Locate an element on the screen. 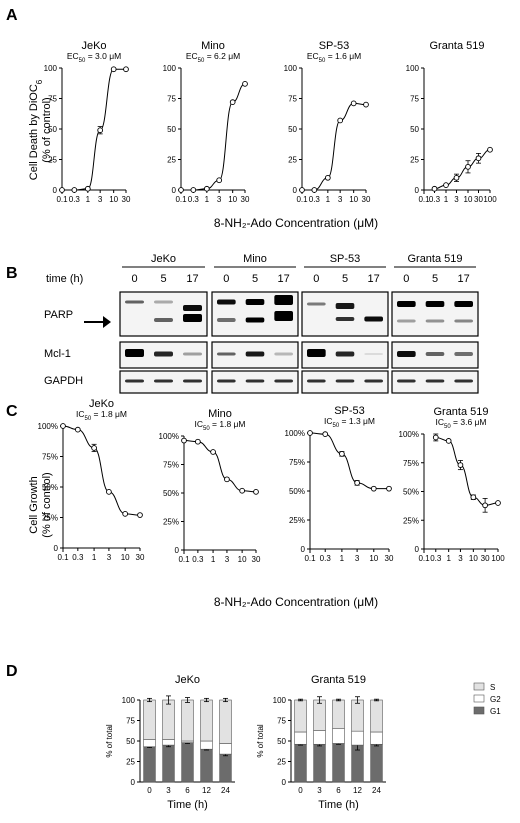 The image size is (520, 823). panel-a-xlabel: 8-NH₂-Ado Concentration (μM) is located at coordinates (296, 223).